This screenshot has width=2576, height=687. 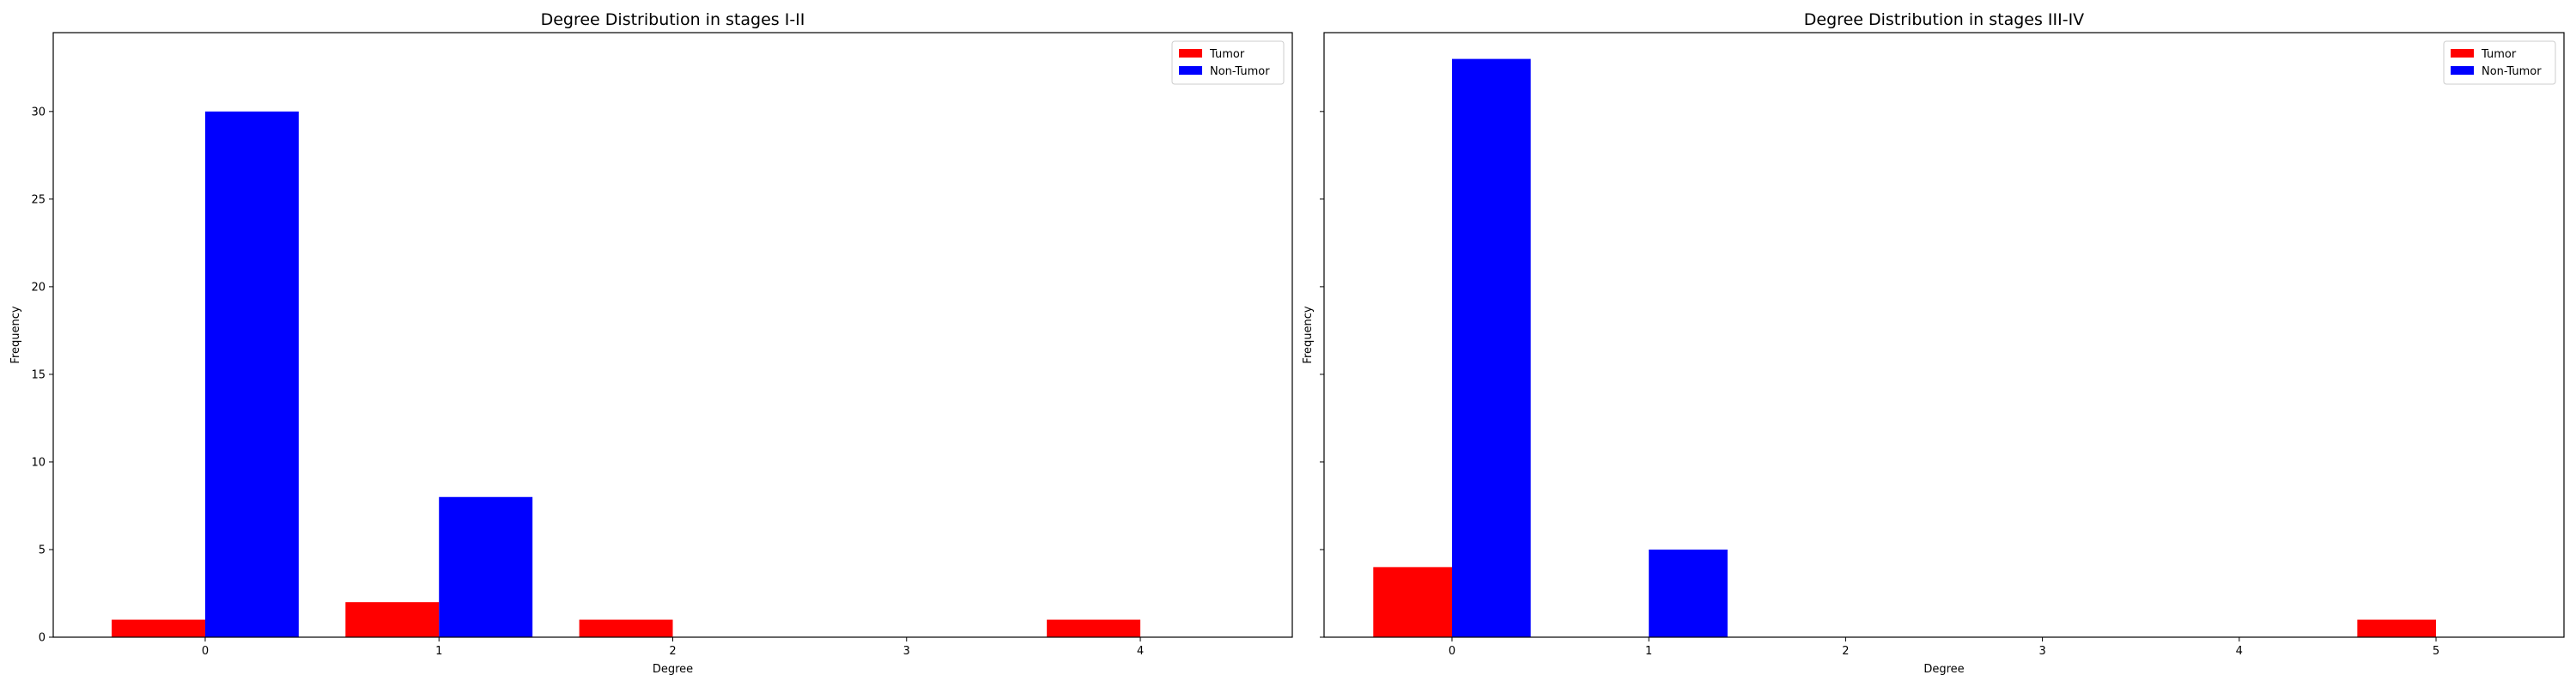 I want to click on y-tick-label: 5, so click(x=42, y=550).